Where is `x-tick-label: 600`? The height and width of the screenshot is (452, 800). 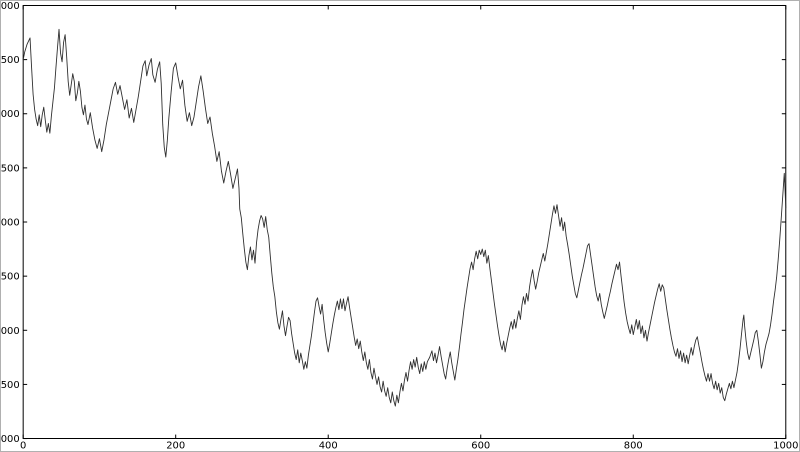 x-tick-label: 600 is located at coordinates (480, 446).